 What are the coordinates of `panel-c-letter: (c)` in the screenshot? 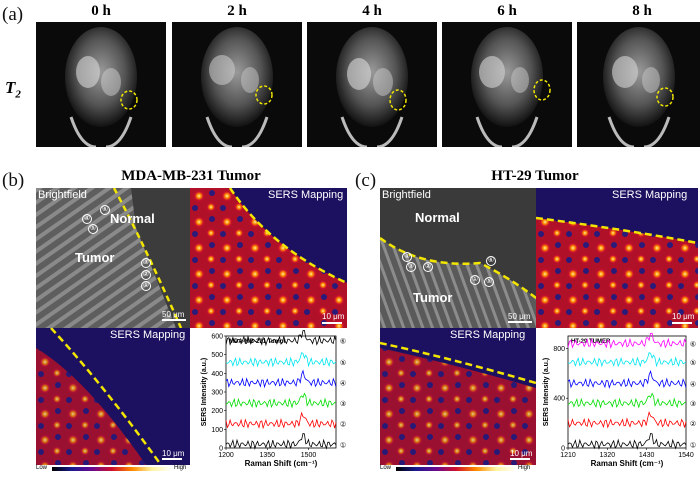 It's located at (366, 180).